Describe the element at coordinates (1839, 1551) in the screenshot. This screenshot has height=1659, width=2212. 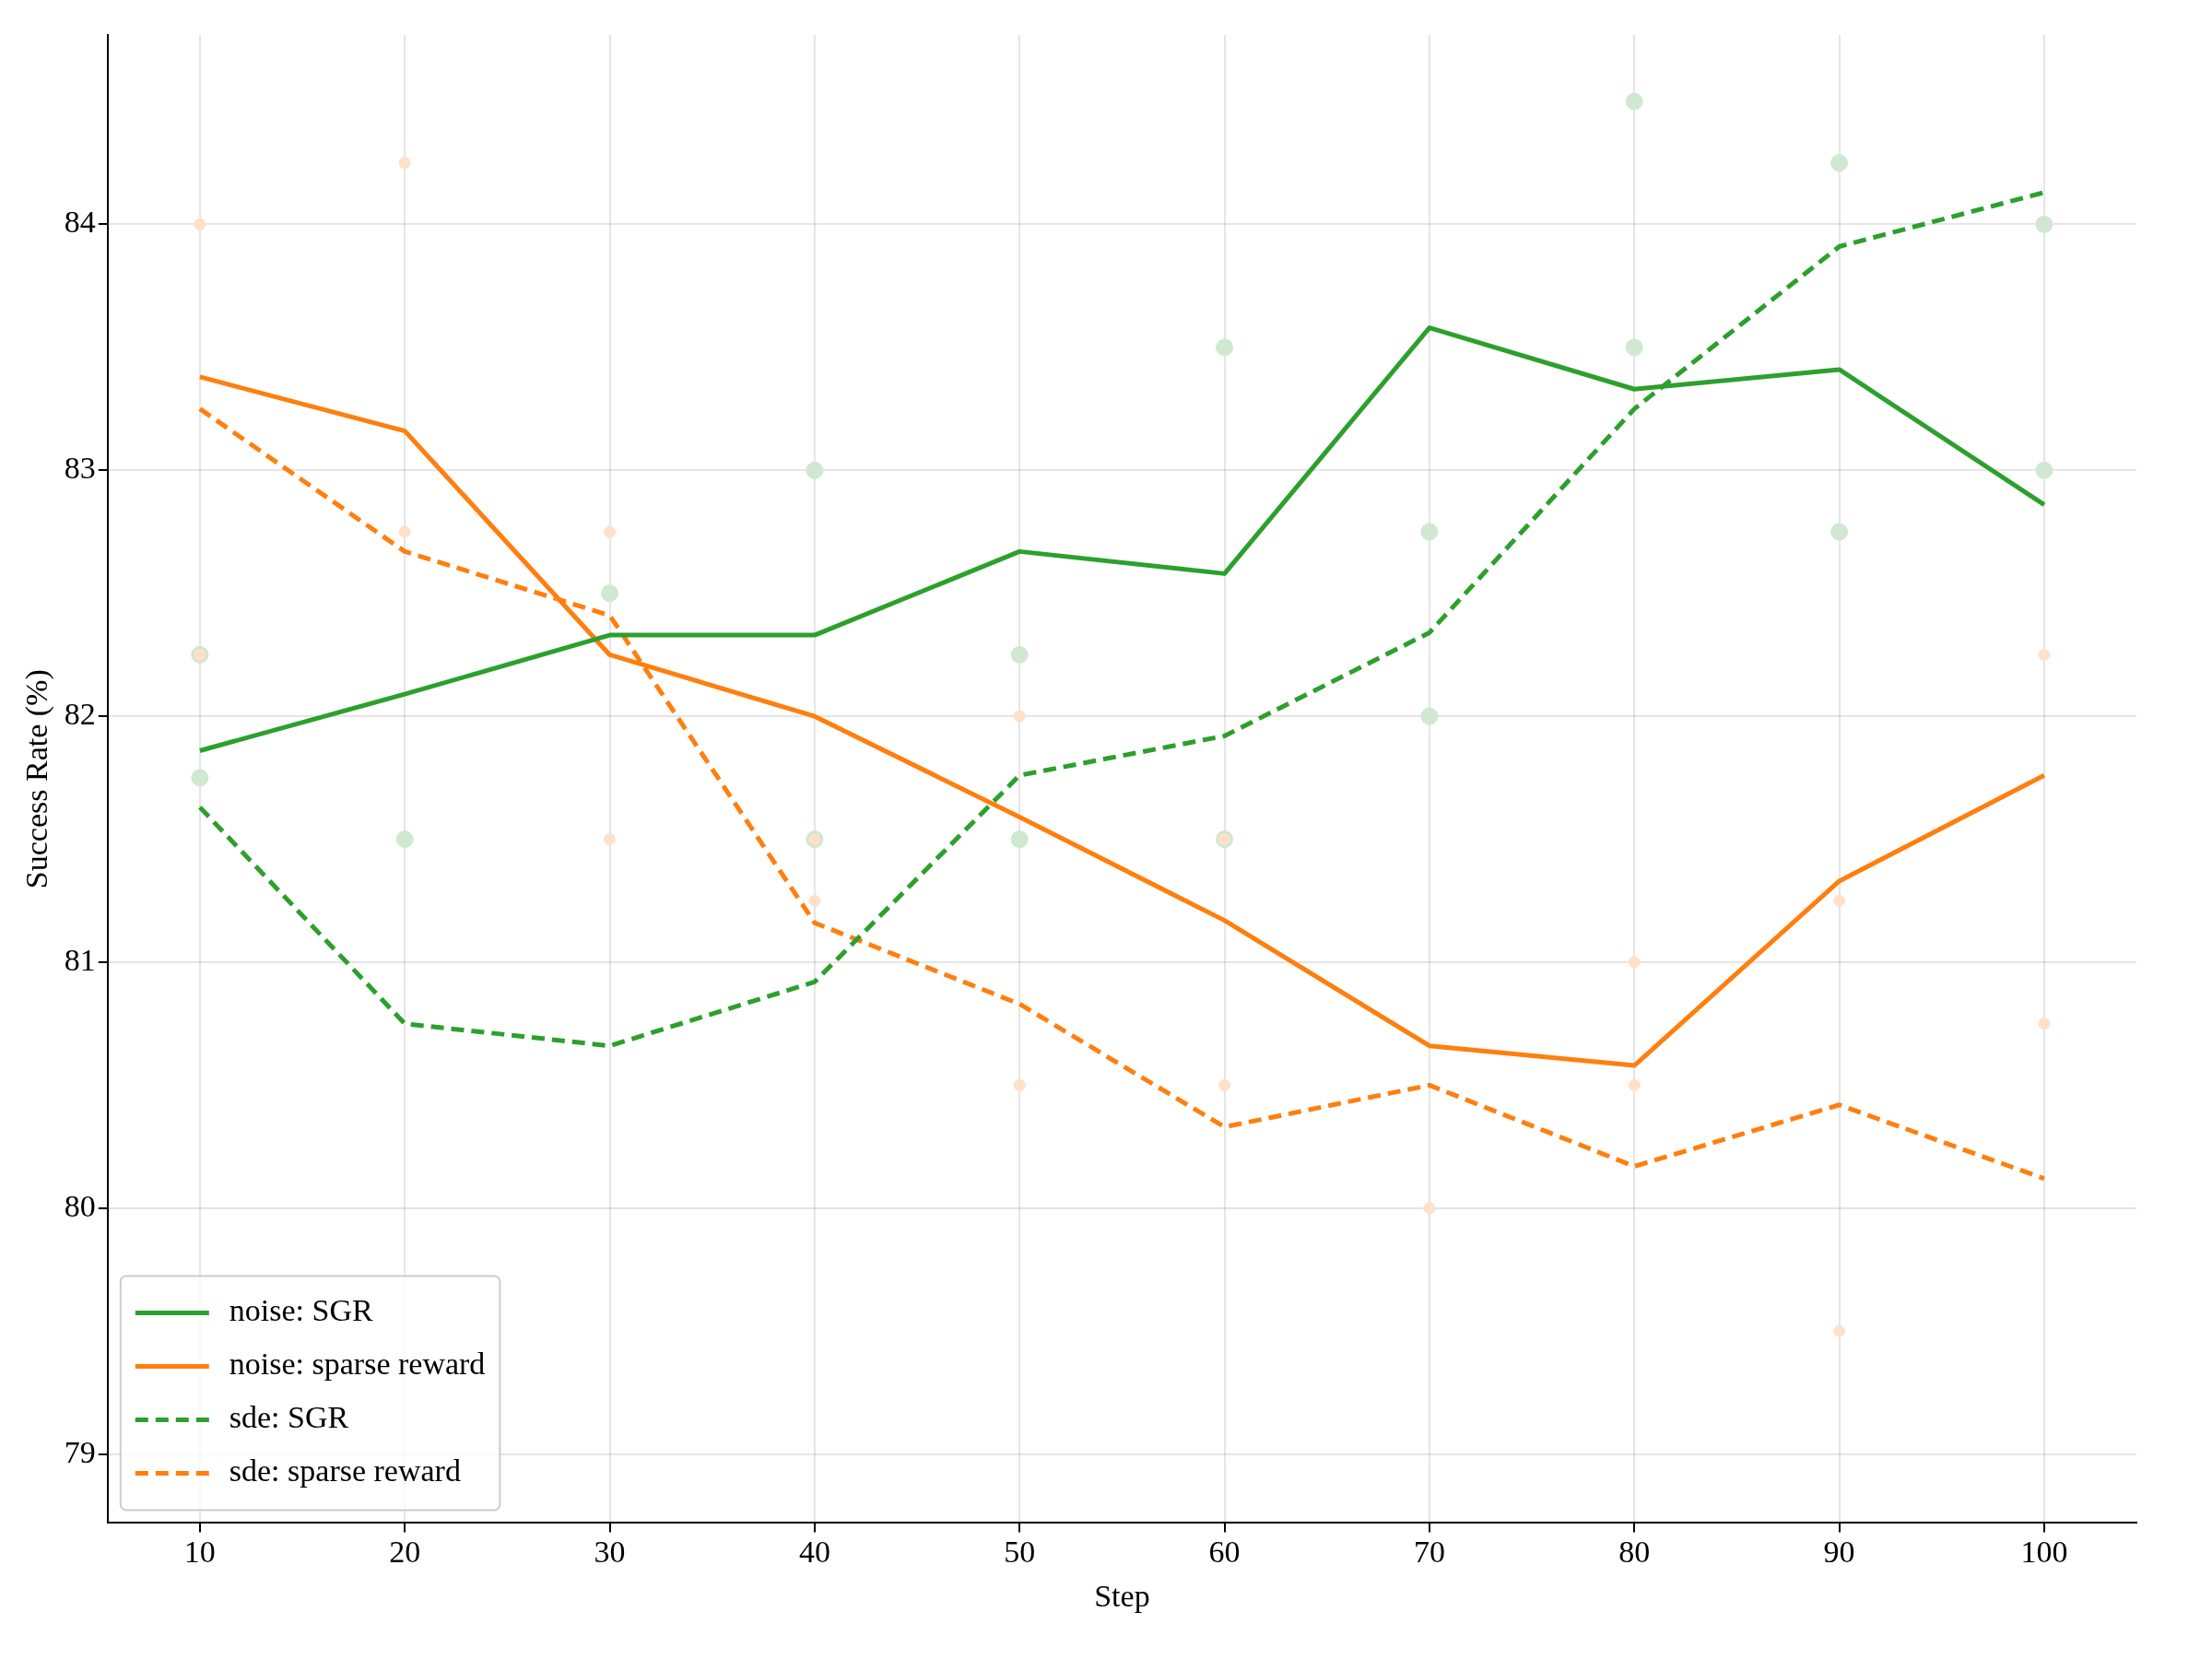
I see `x-tick-label: 90` at that location.